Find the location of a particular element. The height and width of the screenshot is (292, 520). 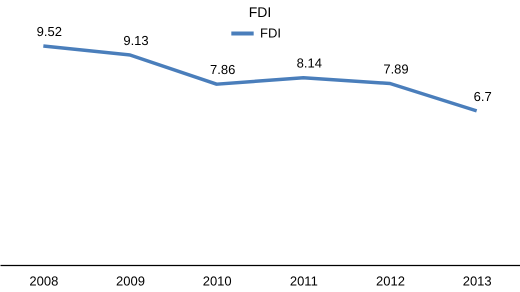

x-tick-label: 2009 is located at coordinates (130, 281).